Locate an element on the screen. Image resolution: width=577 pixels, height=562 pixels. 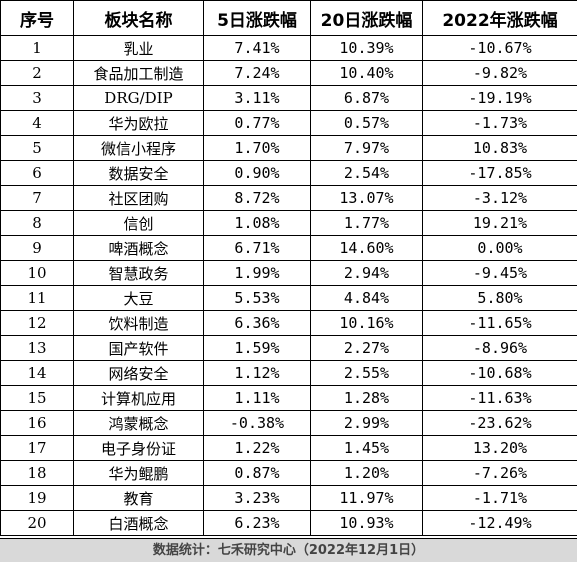
row-5day-change-cell: 1.99% is located at coordinates (257, 273).